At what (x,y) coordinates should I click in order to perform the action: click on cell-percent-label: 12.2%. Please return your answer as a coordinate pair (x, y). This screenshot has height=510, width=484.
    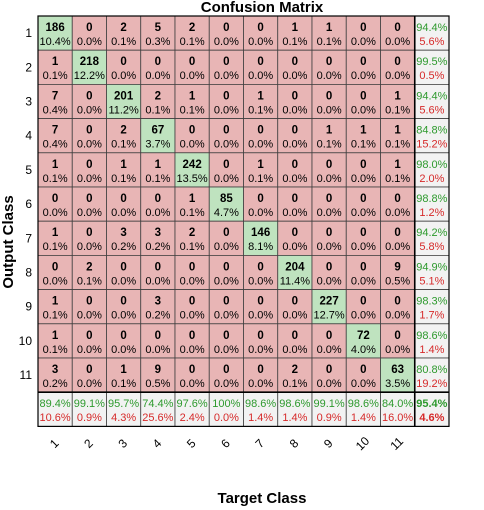
    Looking at the image, I should click on (89, 76).